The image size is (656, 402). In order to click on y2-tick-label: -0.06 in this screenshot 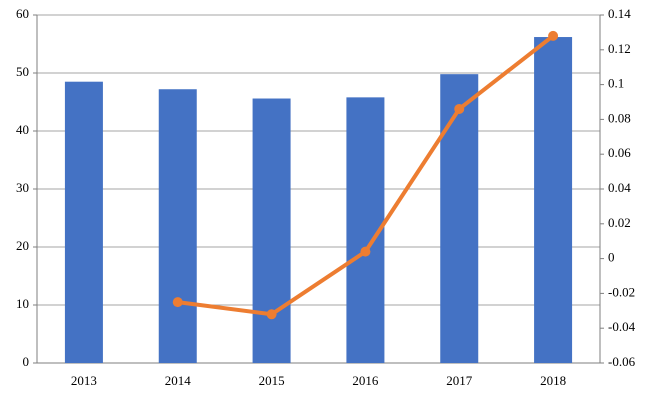, I will do `click(622, 361)`.